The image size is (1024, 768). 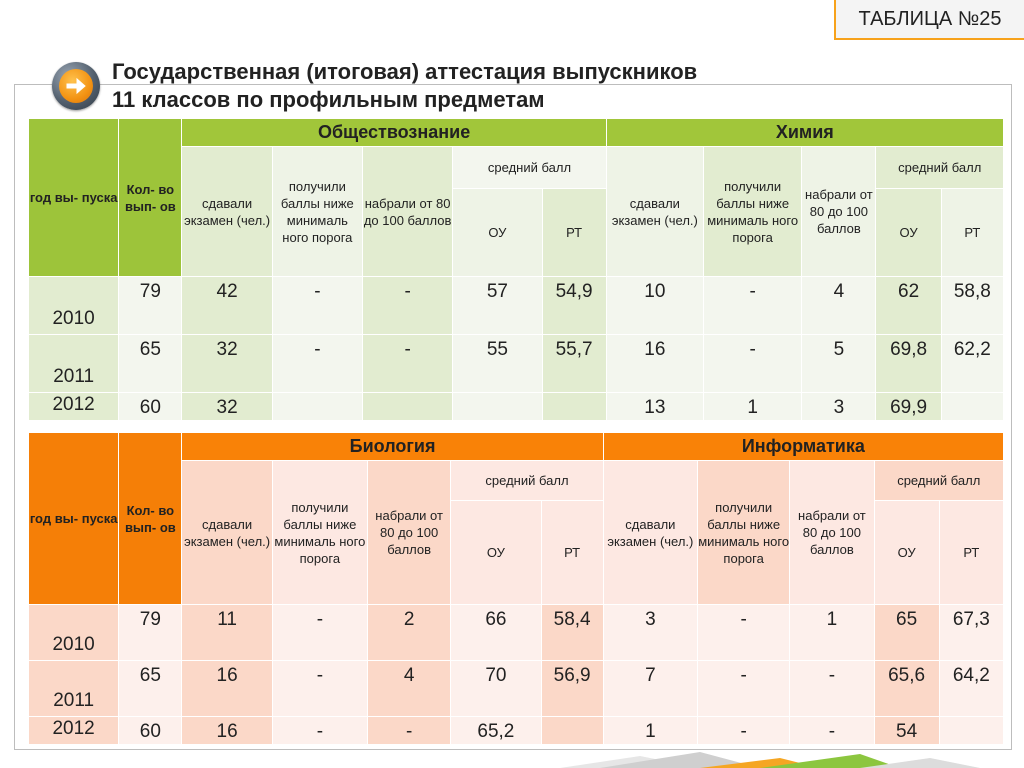 What do you see at coordinates (150, 632) in the screenshot?
I see `count-cell: 79` at bounding box center [150, 632].